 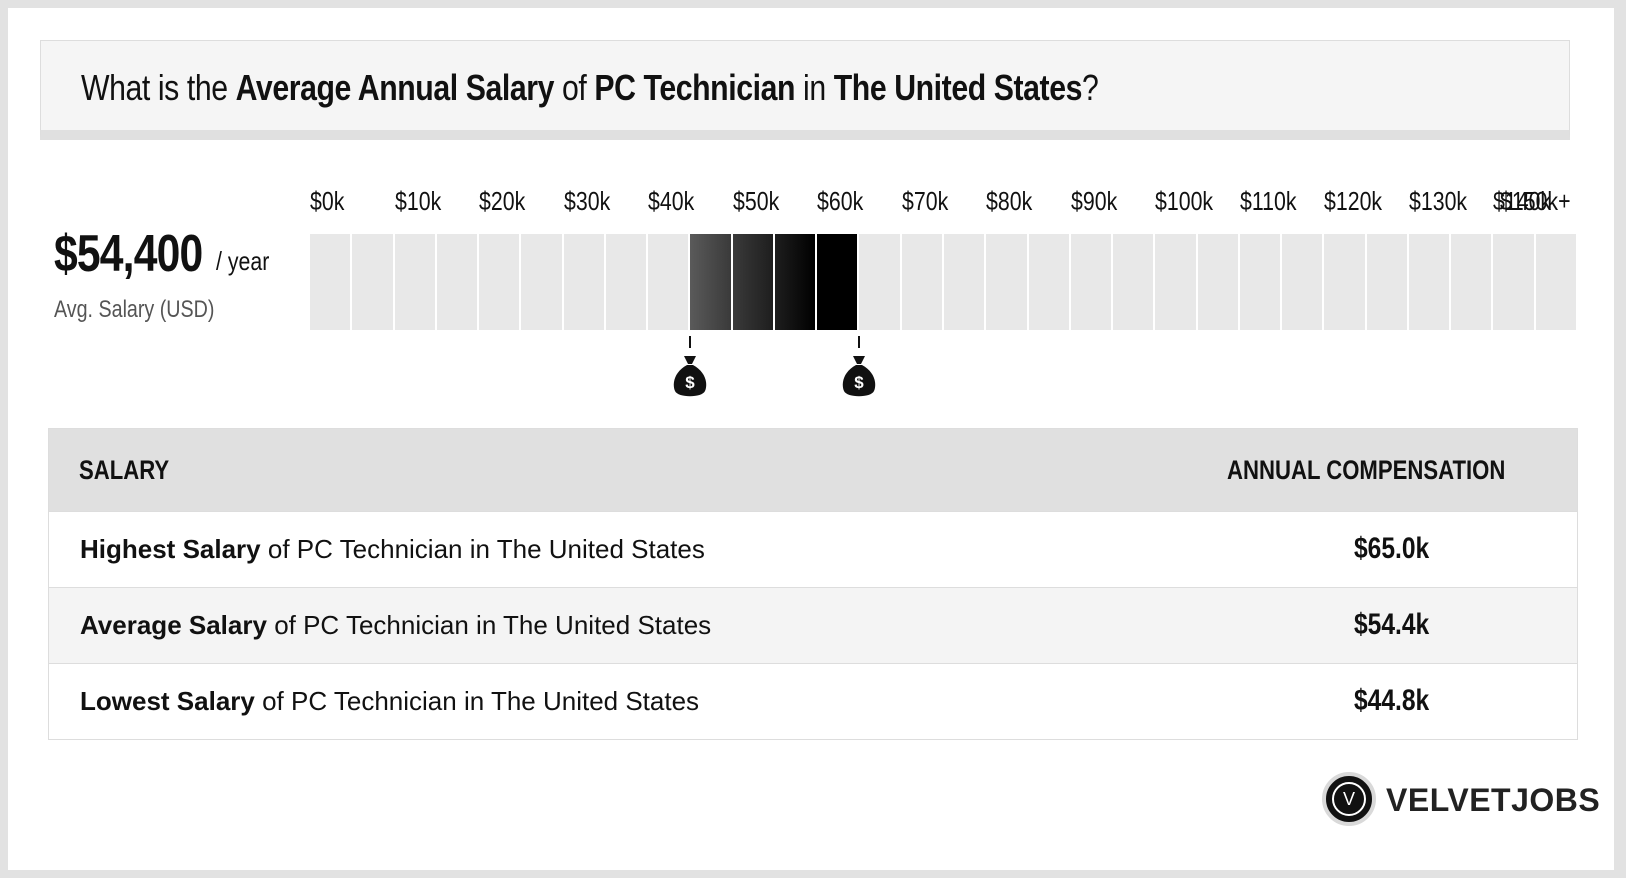 I want to click on x-tick-label: $120k, so click(x=1353, y=201).